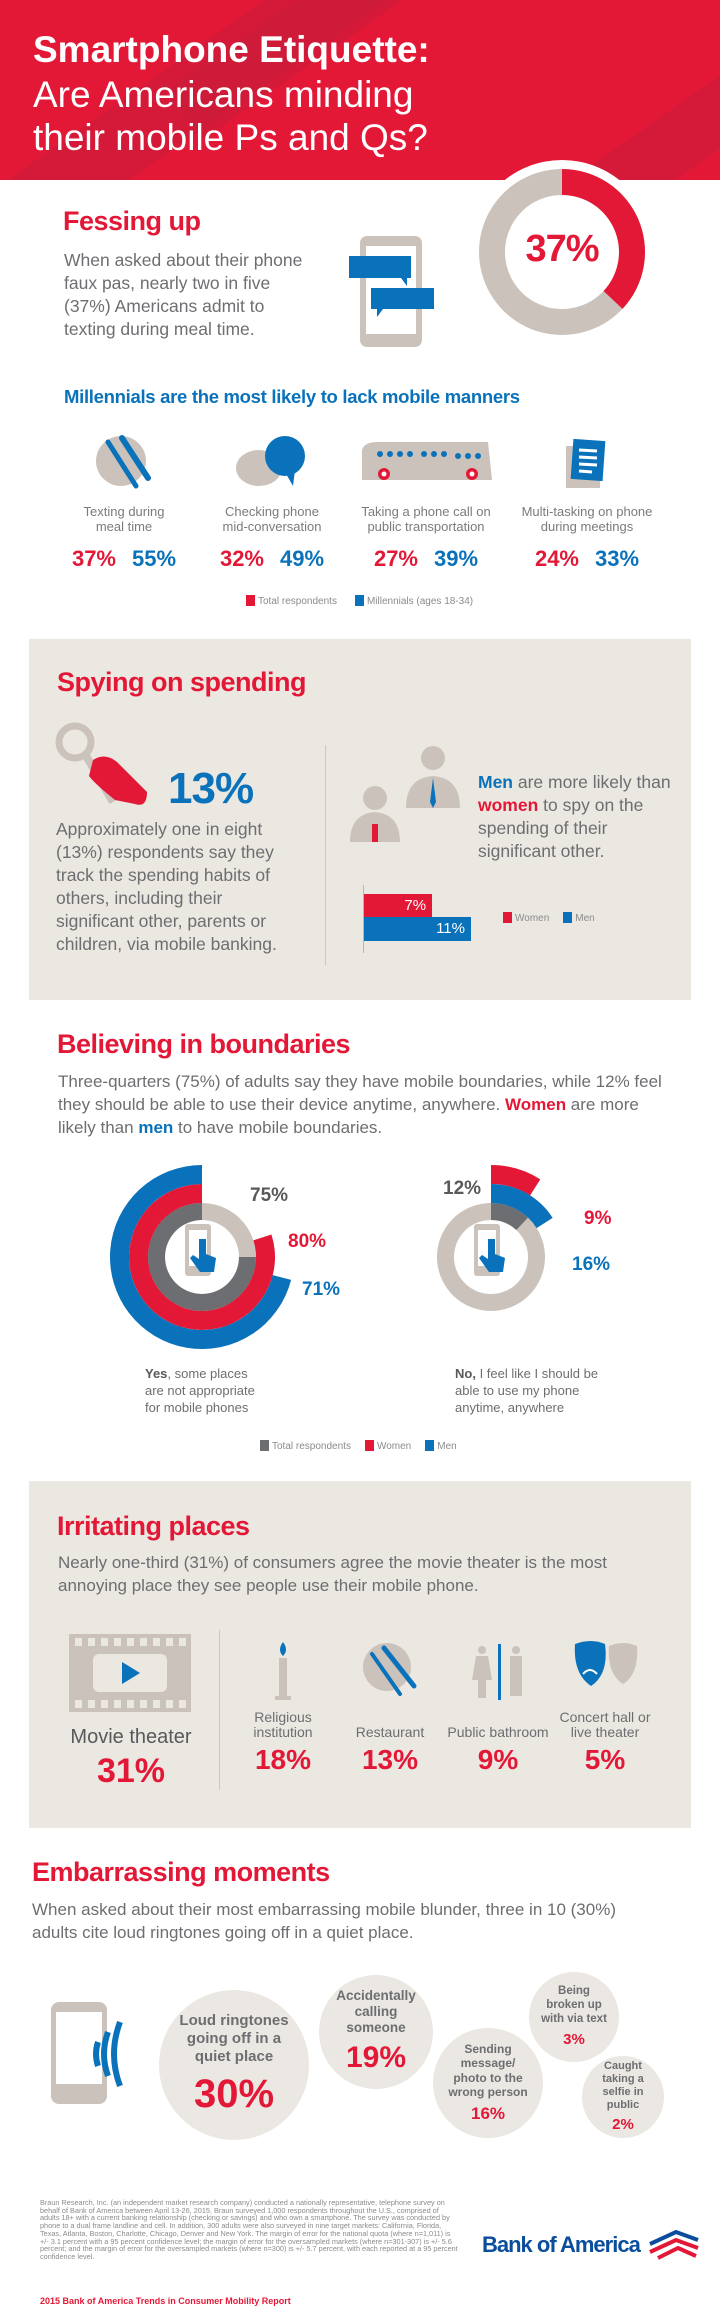 This screenshot has width=720, height=2309. Describe the element at coordinates (598, 1218) in the screenshot. I see `no-women-label: 9%` at that location.